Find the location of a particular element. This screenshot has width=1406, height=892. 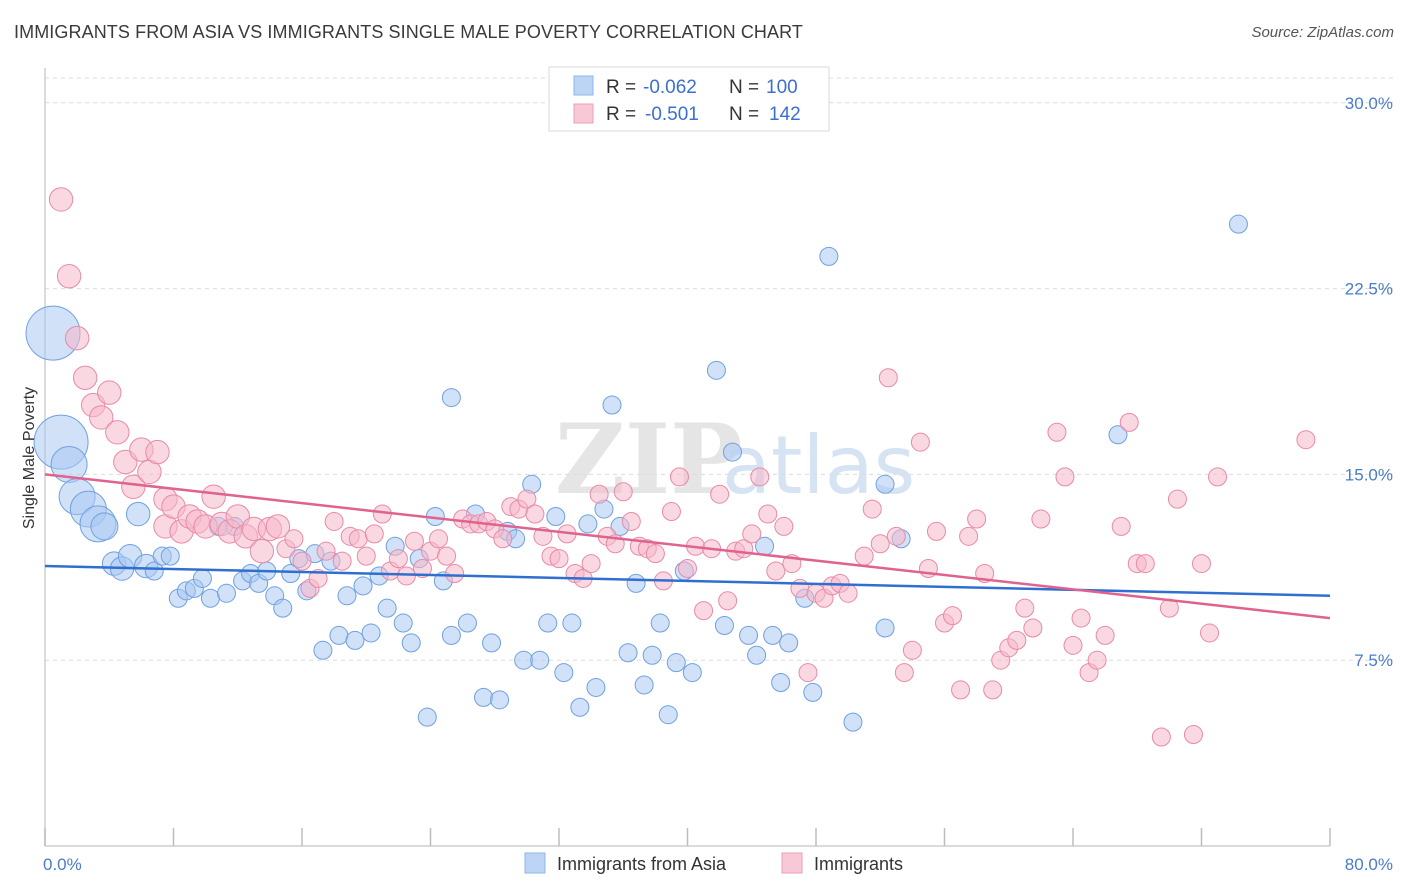

legend-n-value-immigrants: 142 is located at coordinates (785, 114).